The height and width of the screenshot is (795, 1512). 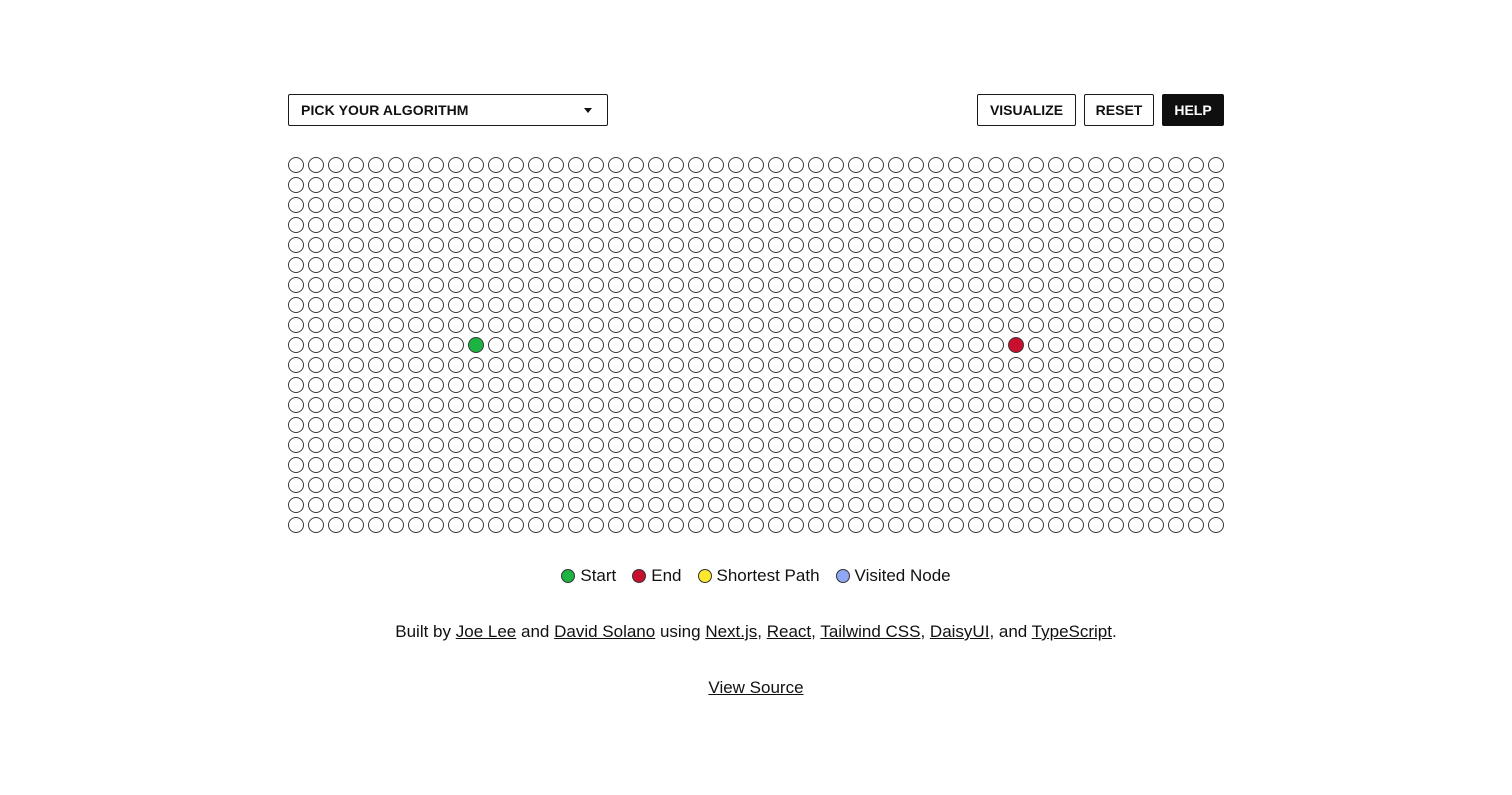 I want to click on tech-link-tailwind: Tailwind CSS, so click(x=870, y=631).